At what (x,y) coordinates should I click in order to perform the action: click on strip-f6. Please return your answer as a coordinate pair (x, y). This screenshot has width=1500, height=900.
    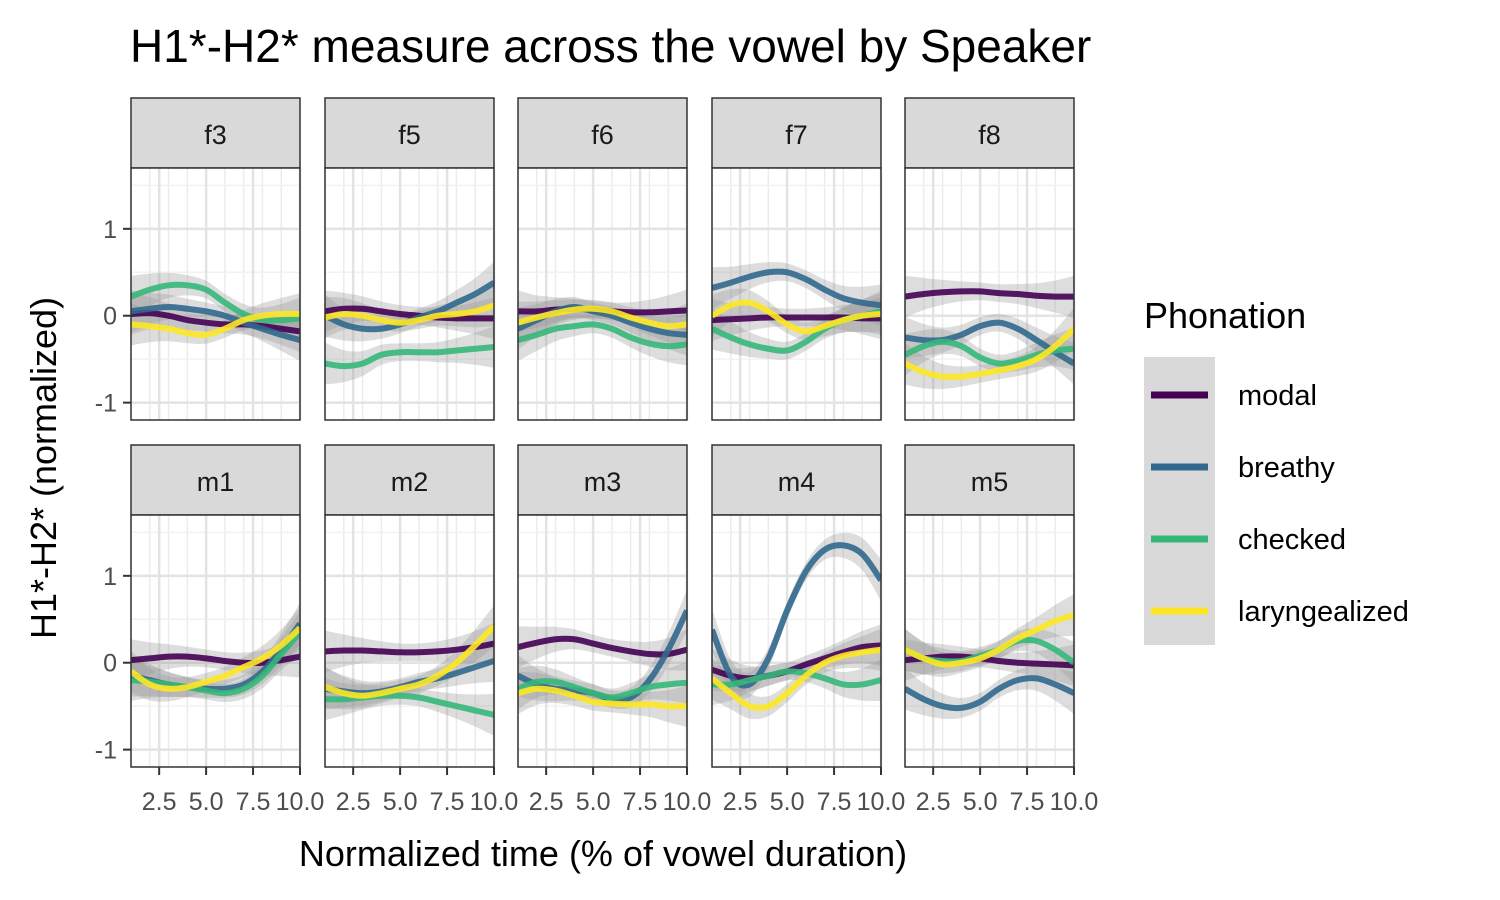
    Looking at the image, I should click on (602, 133).